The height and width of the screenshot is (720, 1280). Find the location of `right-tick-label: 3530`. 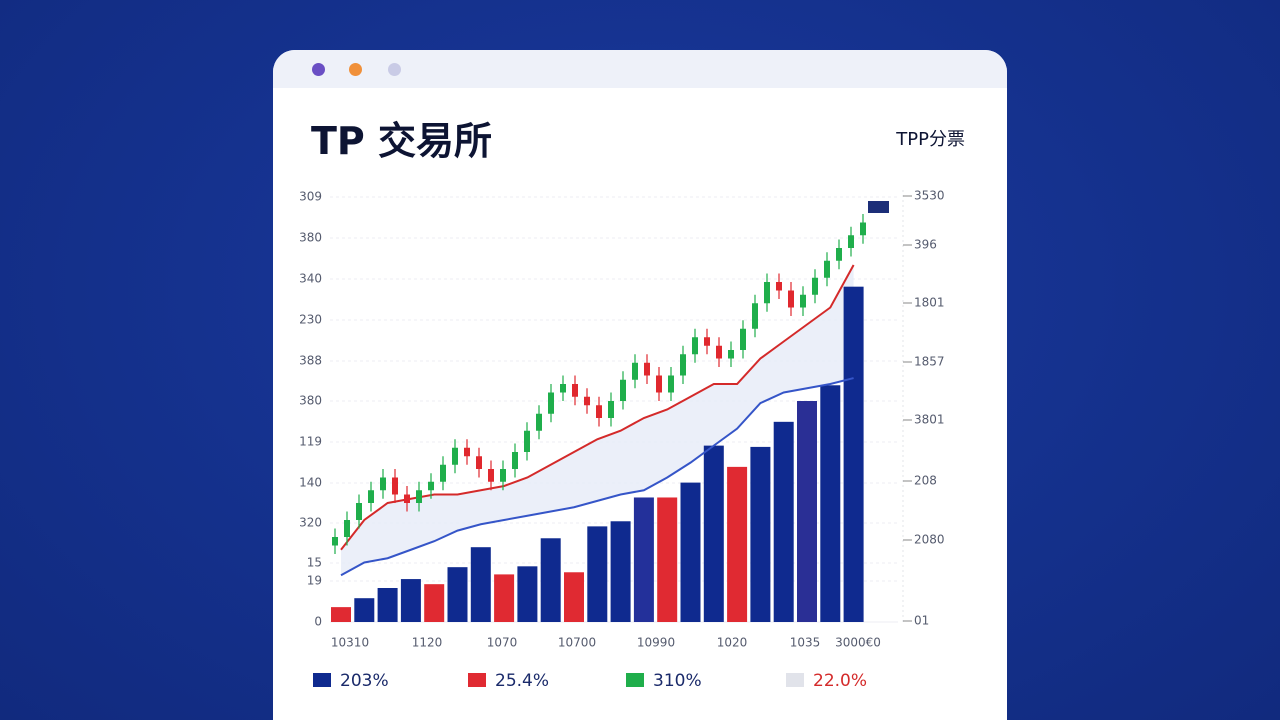

right-tick-label: 3530 is located at coordinates (929, 196).